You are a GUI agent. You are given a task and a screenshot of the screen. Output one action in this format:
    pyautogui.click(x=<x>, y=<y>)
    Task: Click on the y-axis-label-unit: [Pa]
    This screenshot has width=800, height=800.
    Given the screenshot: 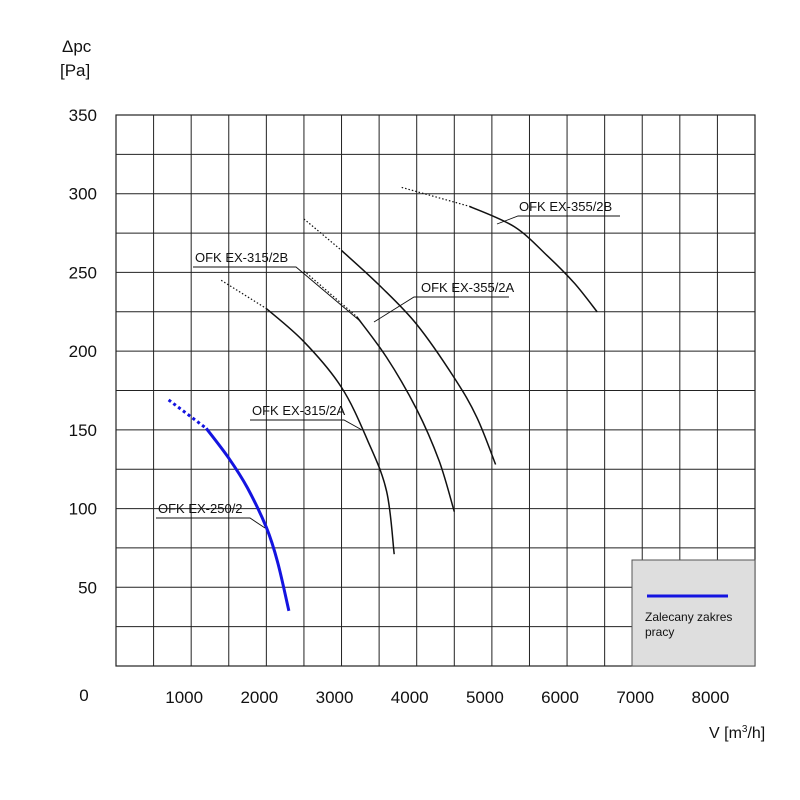 What is the action you would take?
    pyautogui.click(x=75, y=70)
    